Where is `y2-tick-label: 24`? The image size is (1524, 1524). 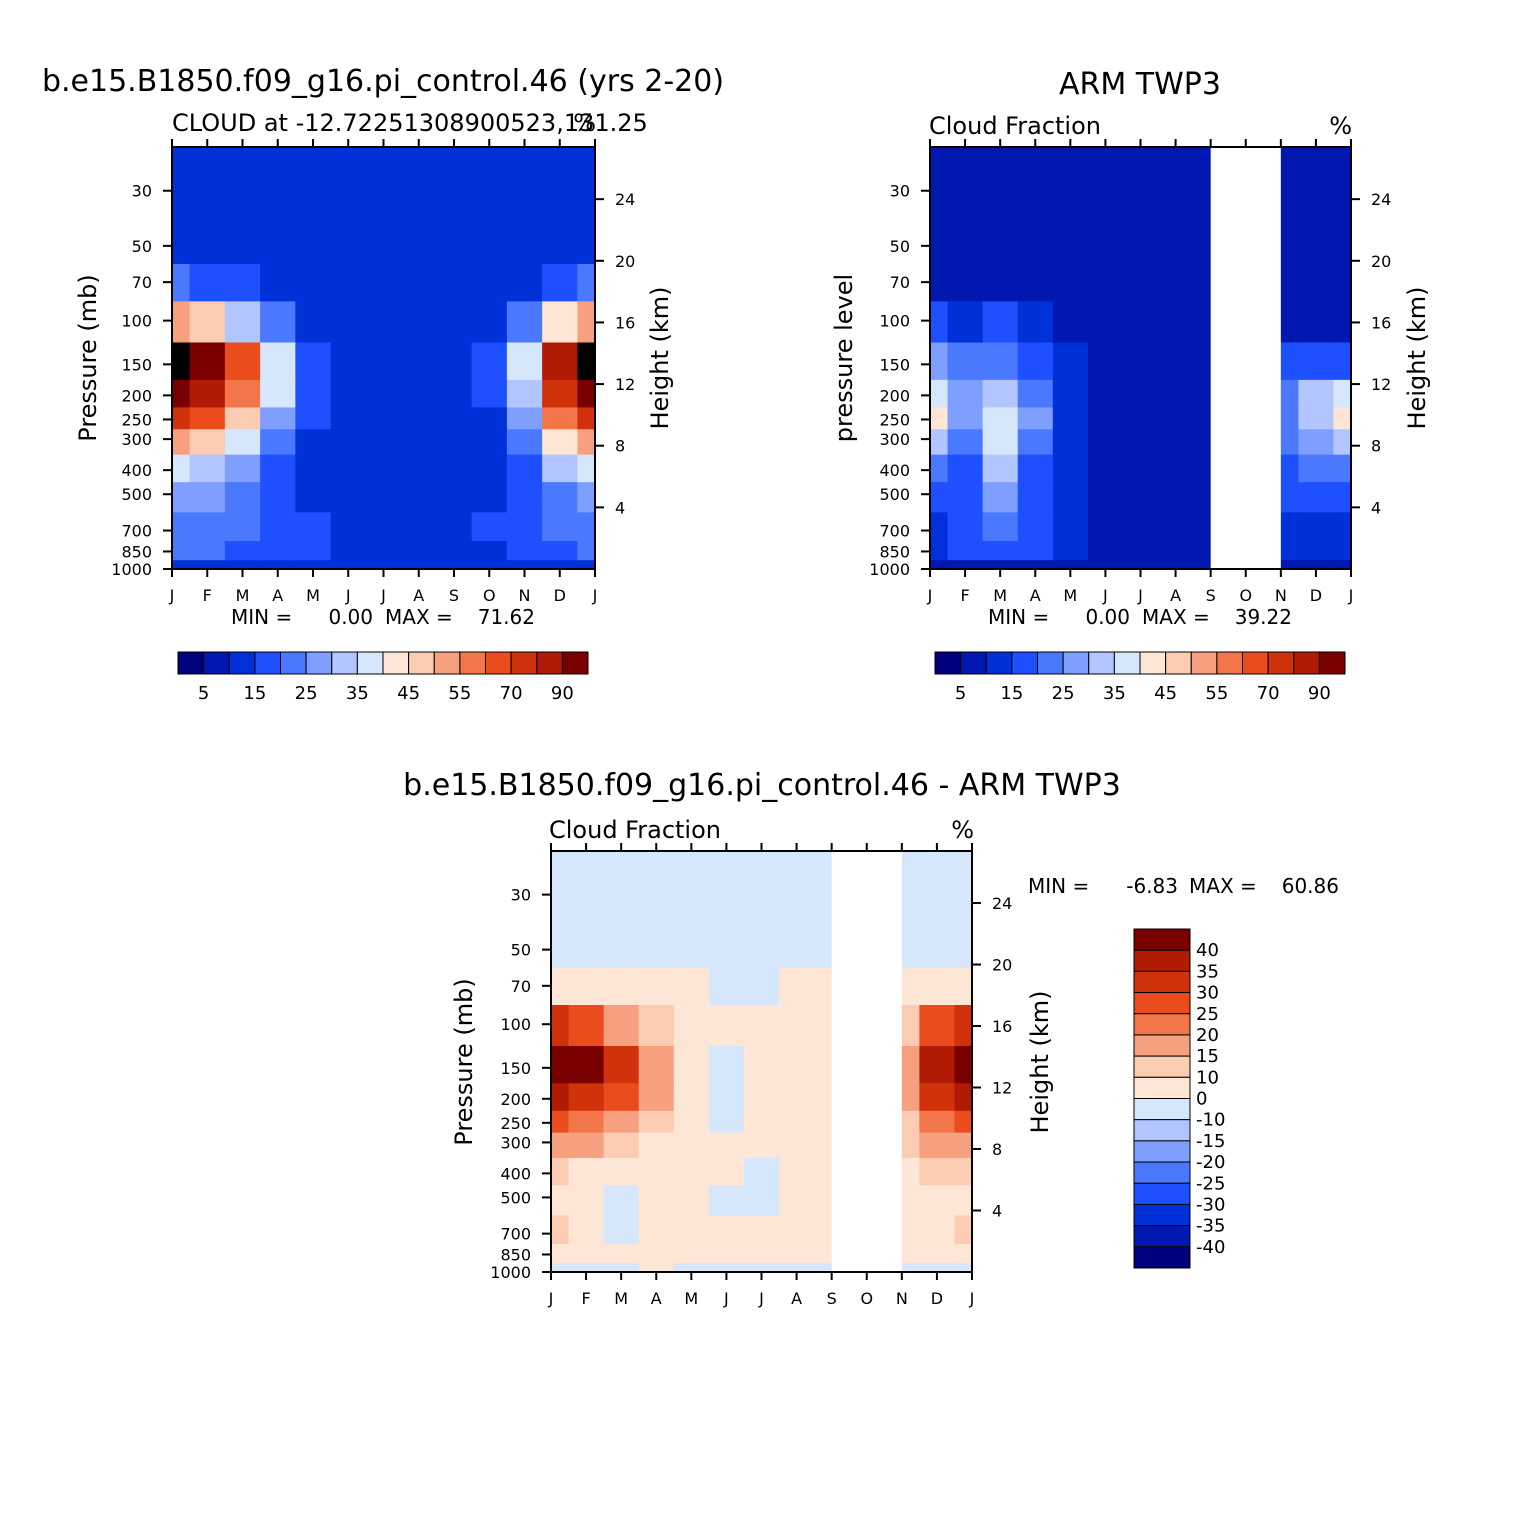 y2-tick-label: 24 is located at coordinates (1002, 903).